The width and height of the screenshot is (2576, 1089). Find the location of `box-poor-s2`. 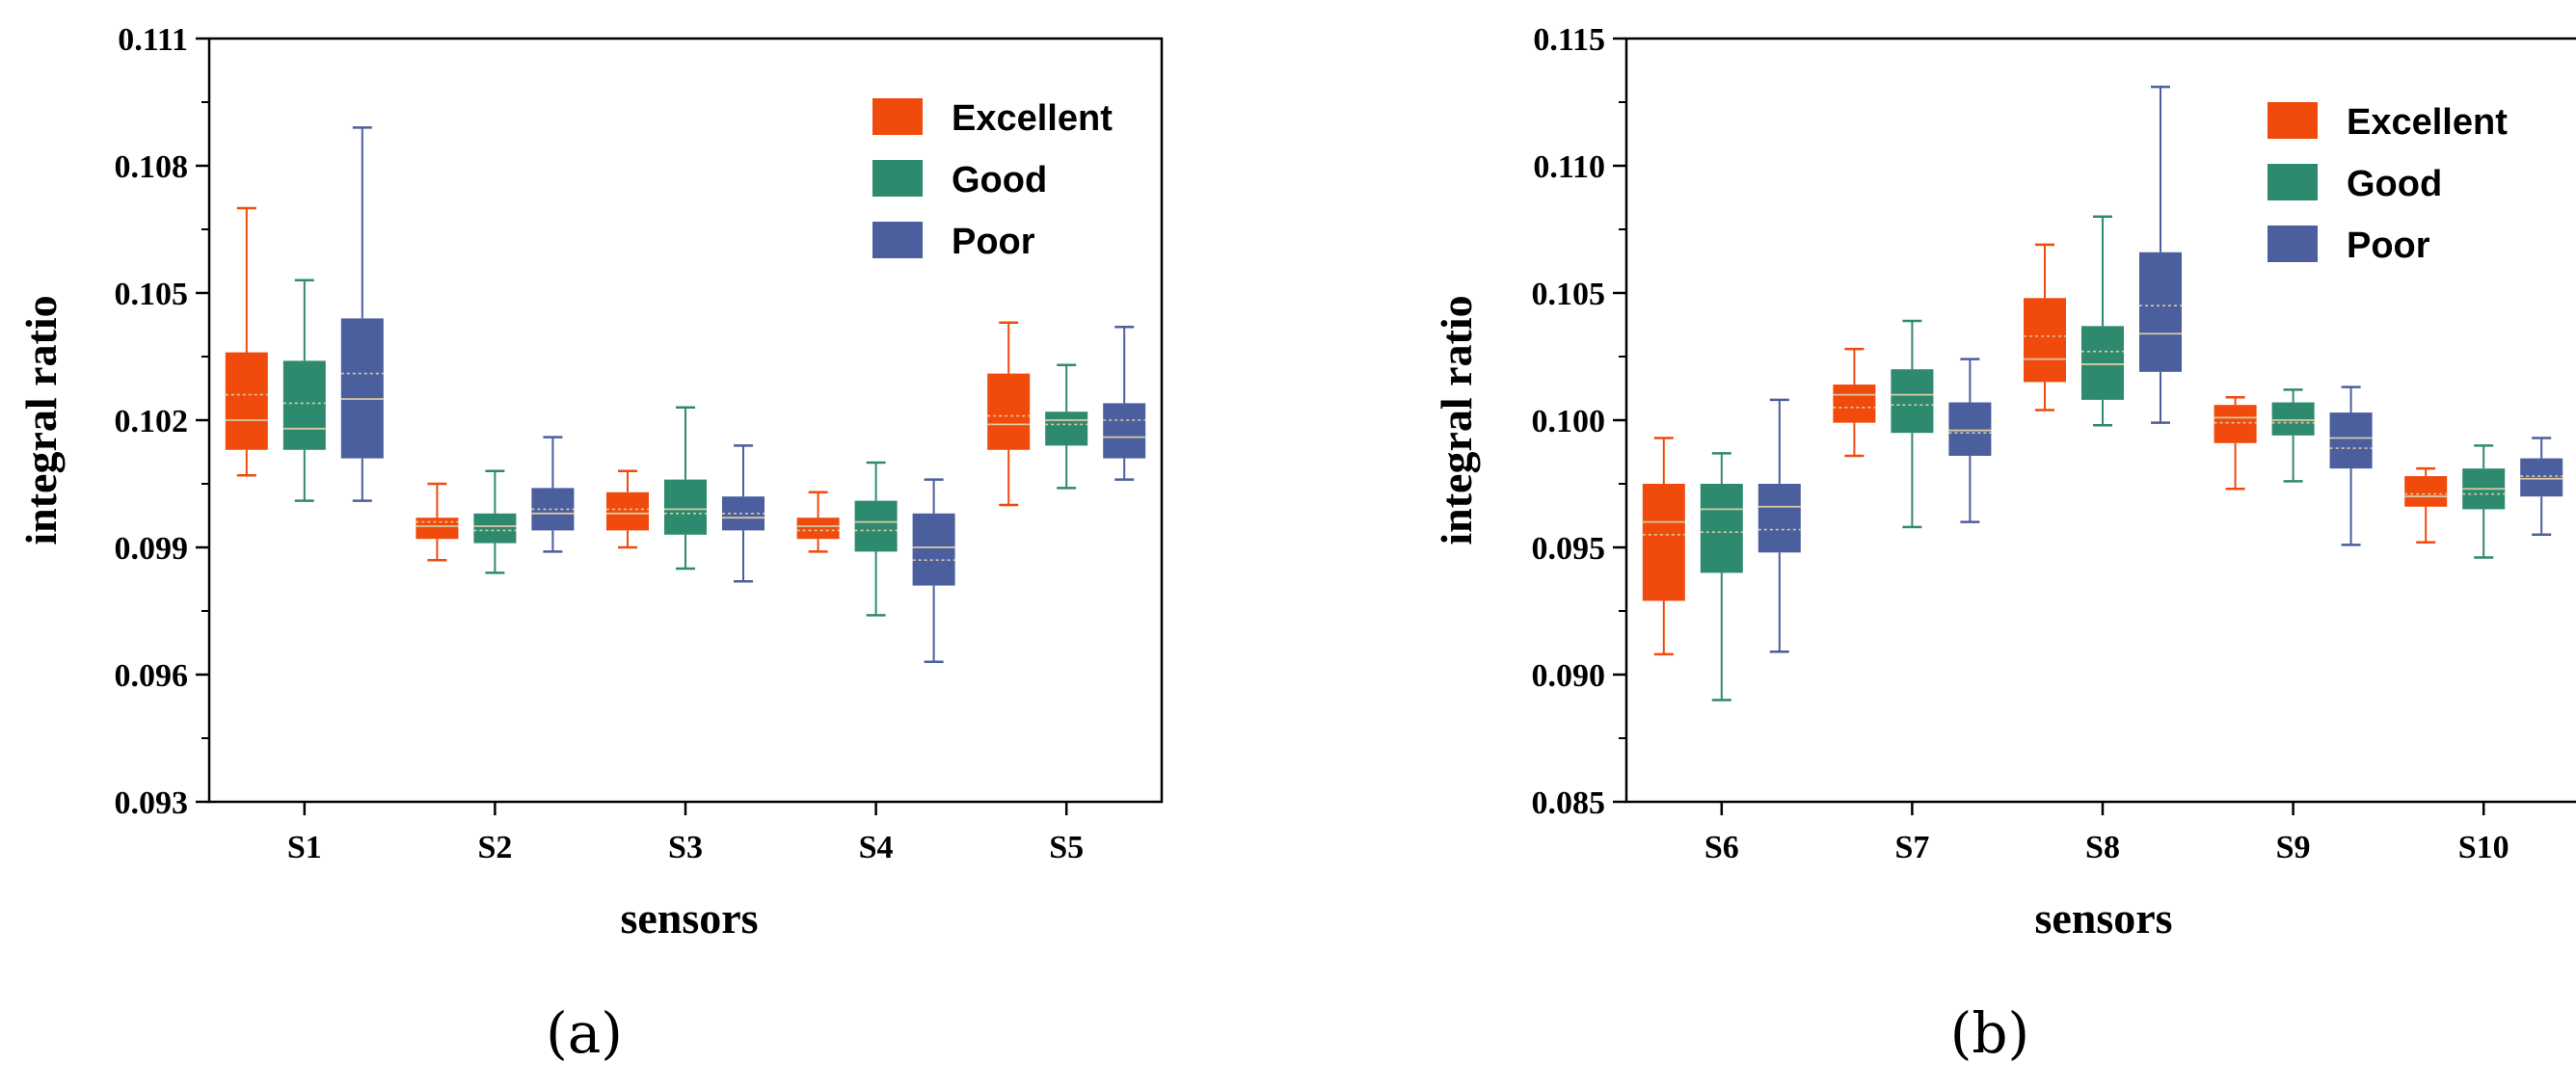

box-poor-s2 is located at coordinates (553, 494).